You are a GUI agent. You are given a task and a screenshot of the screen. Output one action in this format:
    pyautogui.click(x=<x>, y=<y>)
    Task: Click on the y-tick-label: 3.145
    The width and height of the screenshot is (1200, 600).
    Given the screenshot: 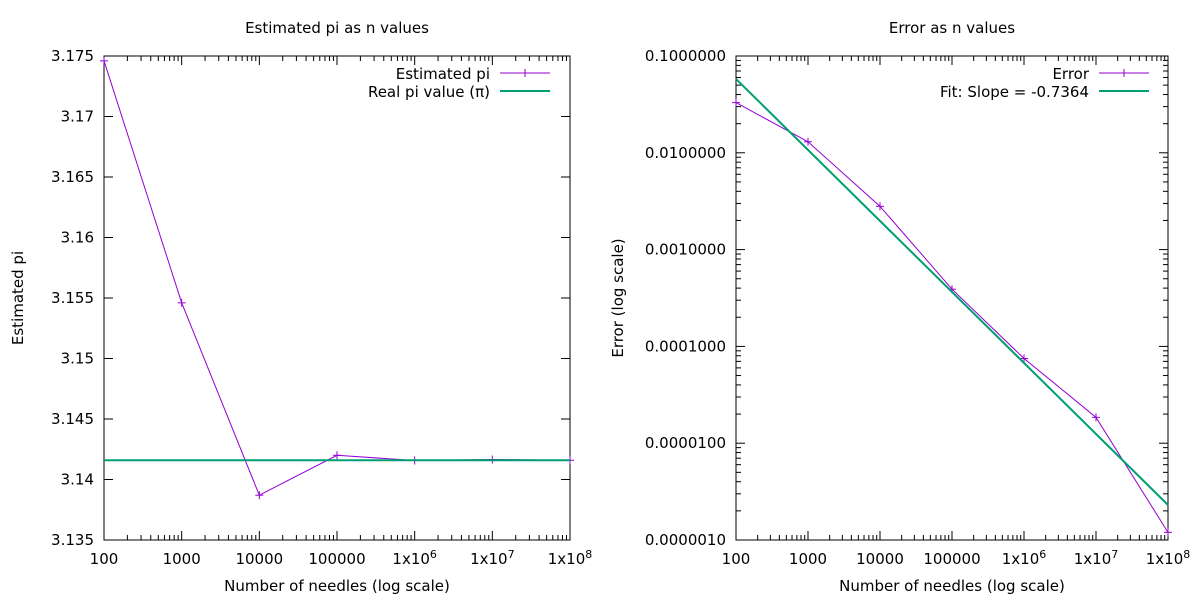 What is the action you would take?
    pyautogui.click(x=72, y=419)
    